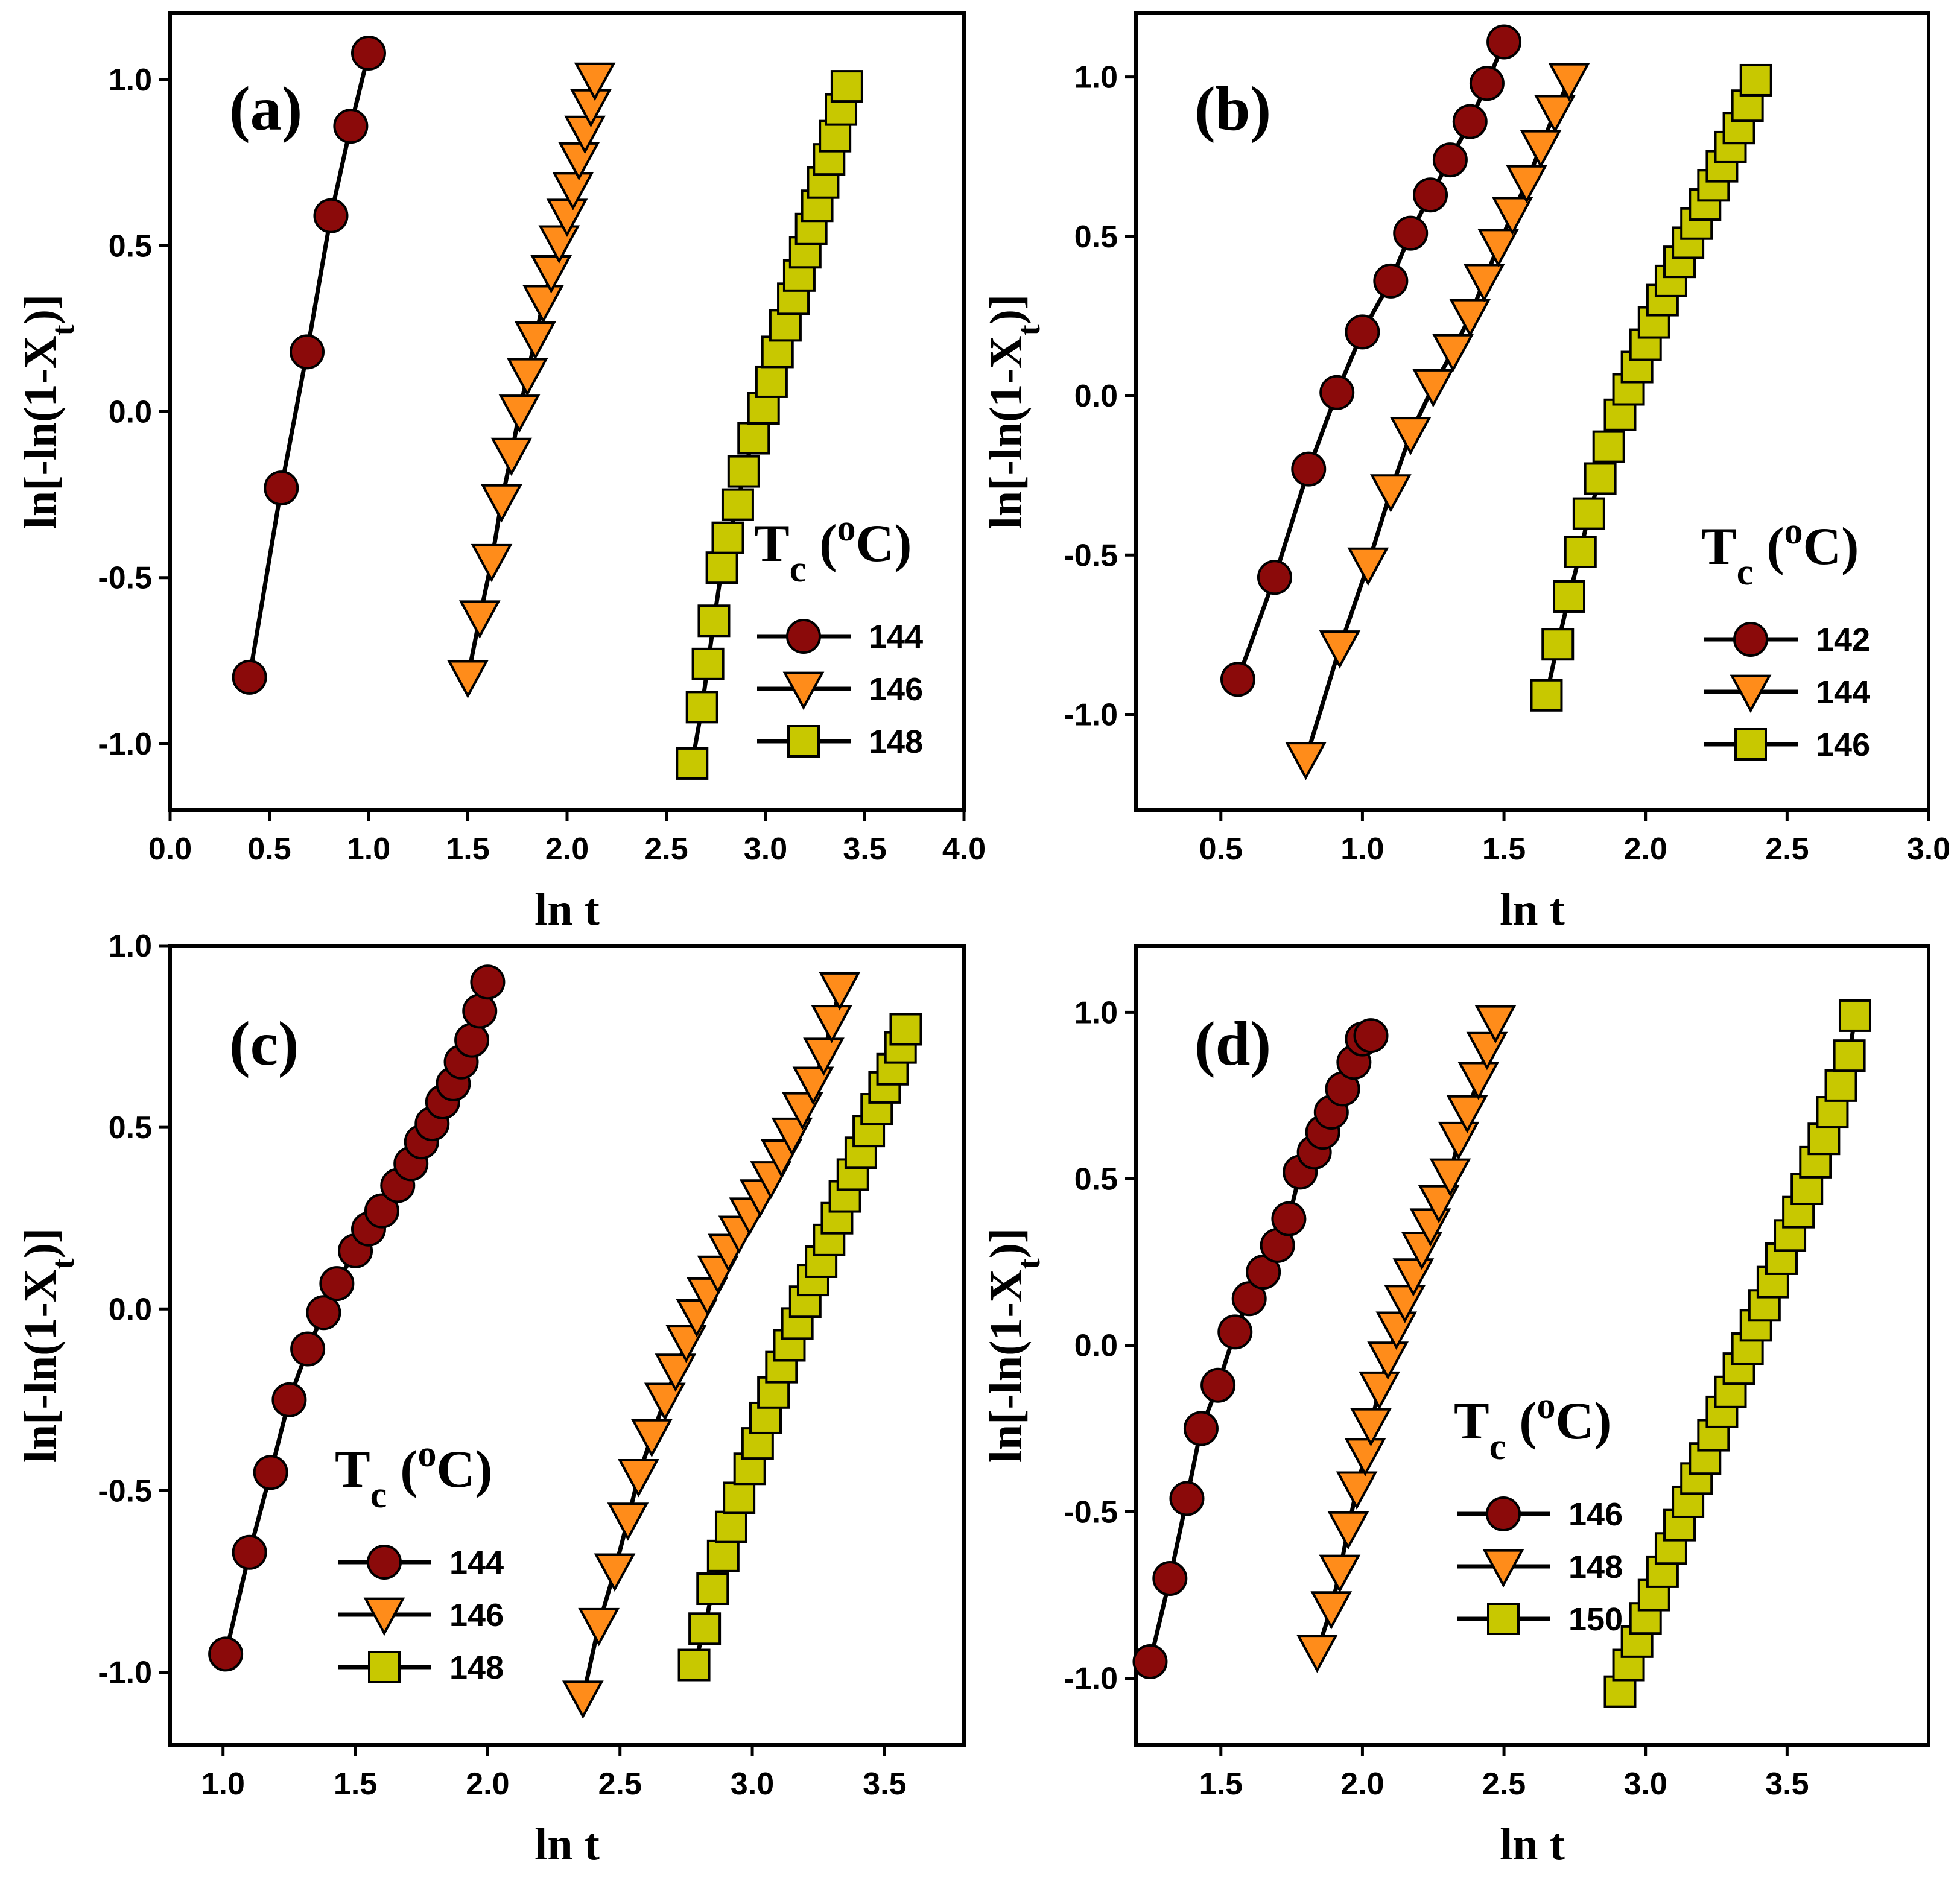 This screenshot has height=1880, width=1960. I want to click on legend: Tc (oC) 144 146 148, so click(419, 1560).